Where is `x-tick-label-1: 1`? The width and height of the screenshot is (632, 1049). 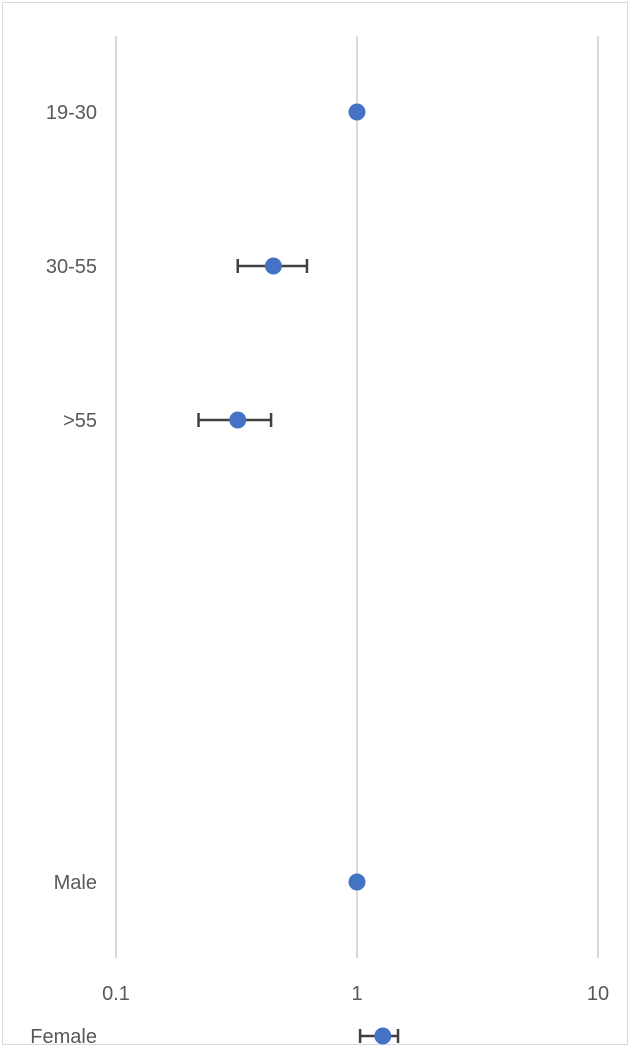
x-tick-label-1: 1 is located at coordinates (356, 994).